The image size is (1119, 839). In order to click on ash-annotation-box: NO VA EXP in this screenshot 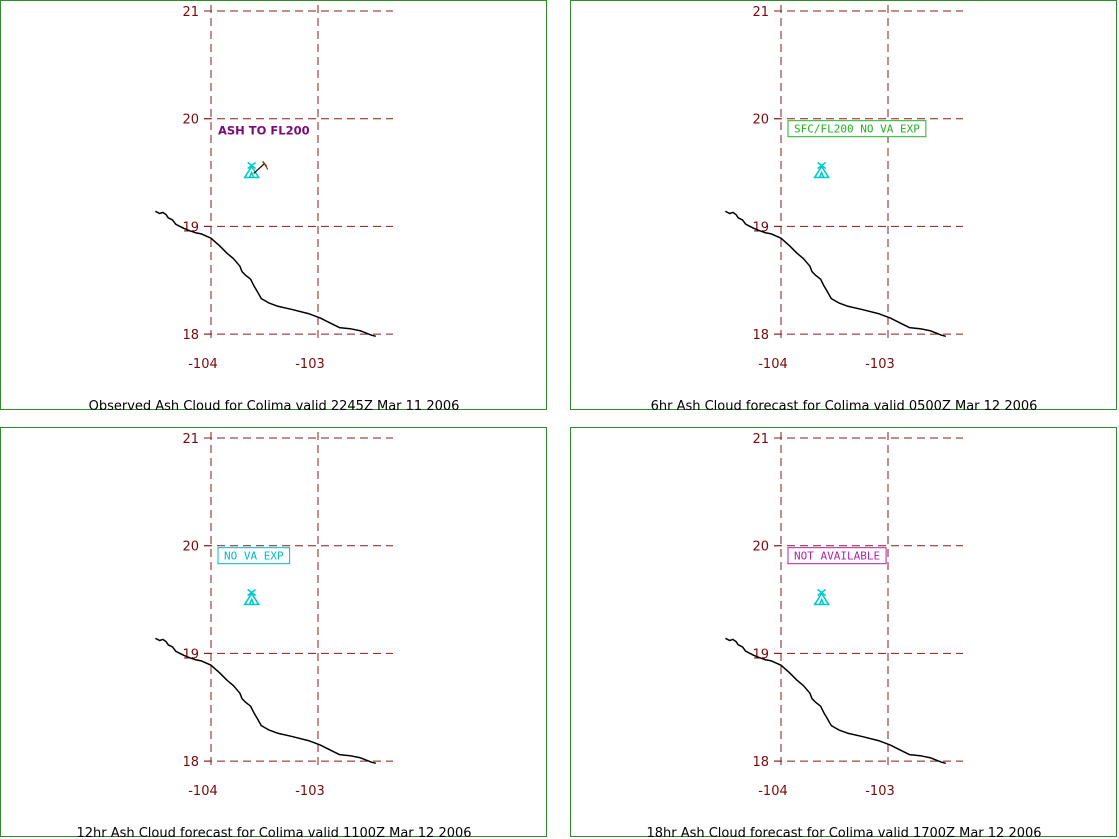, I will do `click(254, 556)`.